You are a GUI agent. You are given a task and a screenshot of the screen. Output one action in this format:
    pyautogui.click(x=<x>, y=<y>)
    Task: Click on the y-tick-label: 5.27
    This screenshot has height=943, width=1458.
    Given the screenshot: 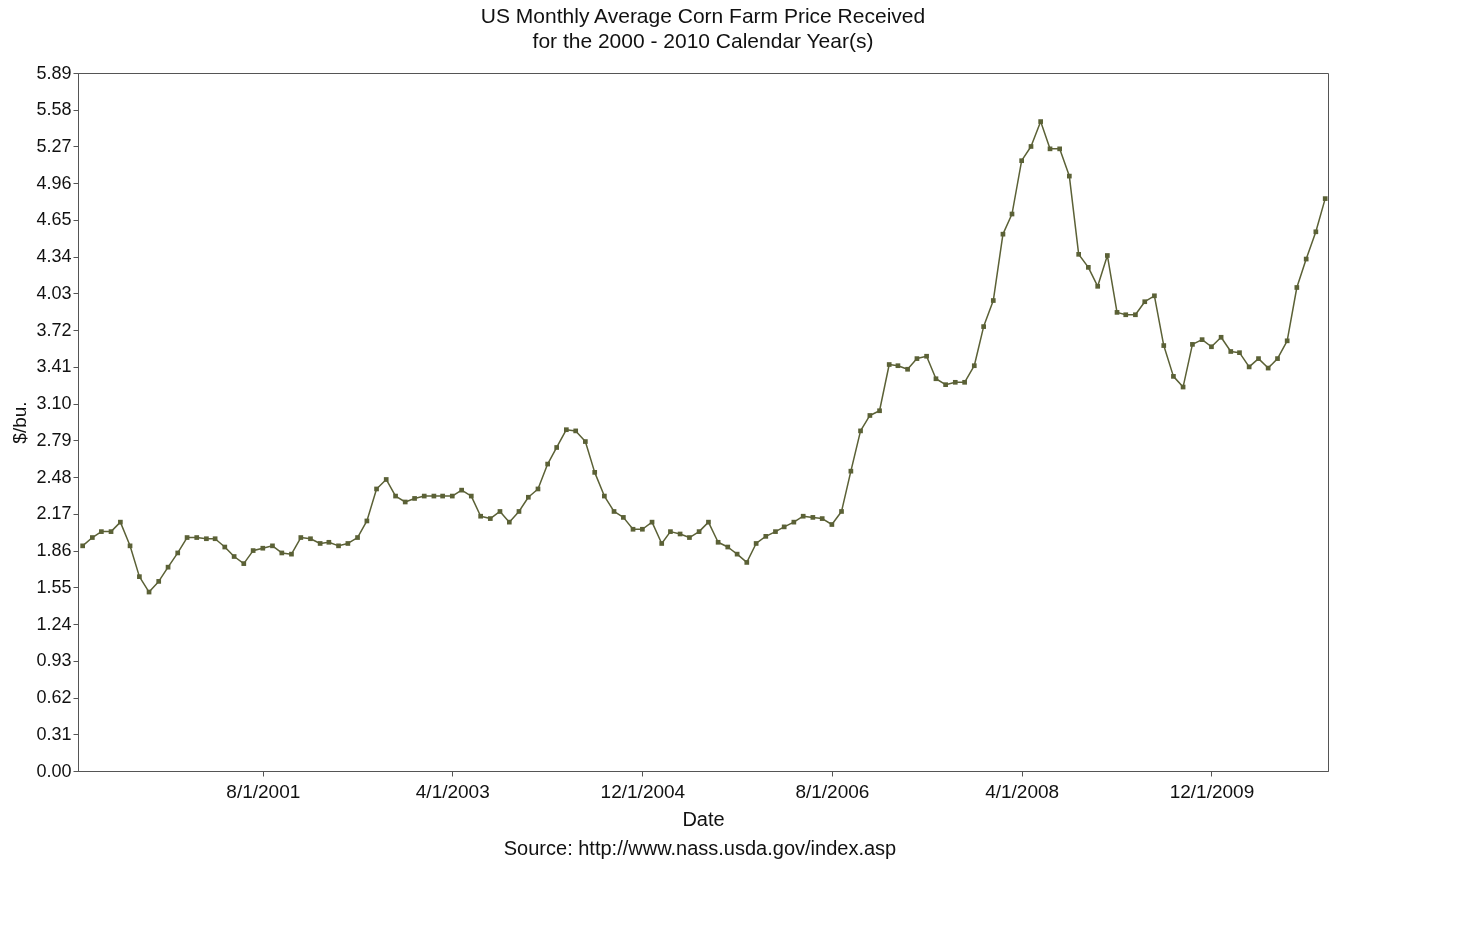 What is the action you would take?
    pyautogui.click(x=54, y=145)
    